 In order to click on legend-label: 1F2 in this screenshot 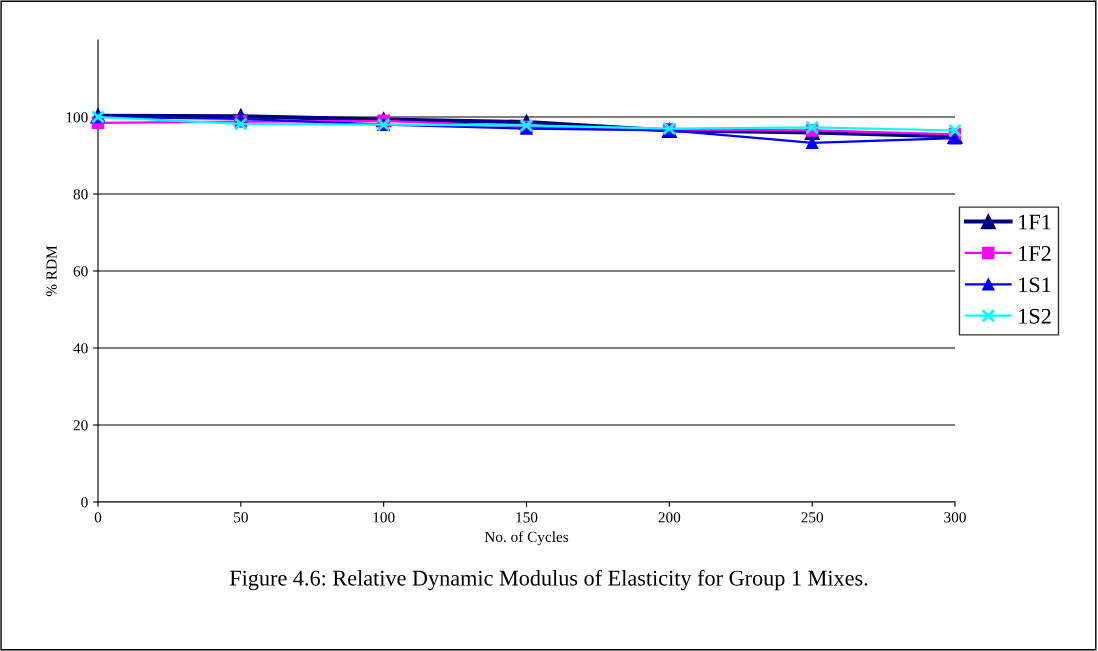, I will do `click(1035, 253)`.